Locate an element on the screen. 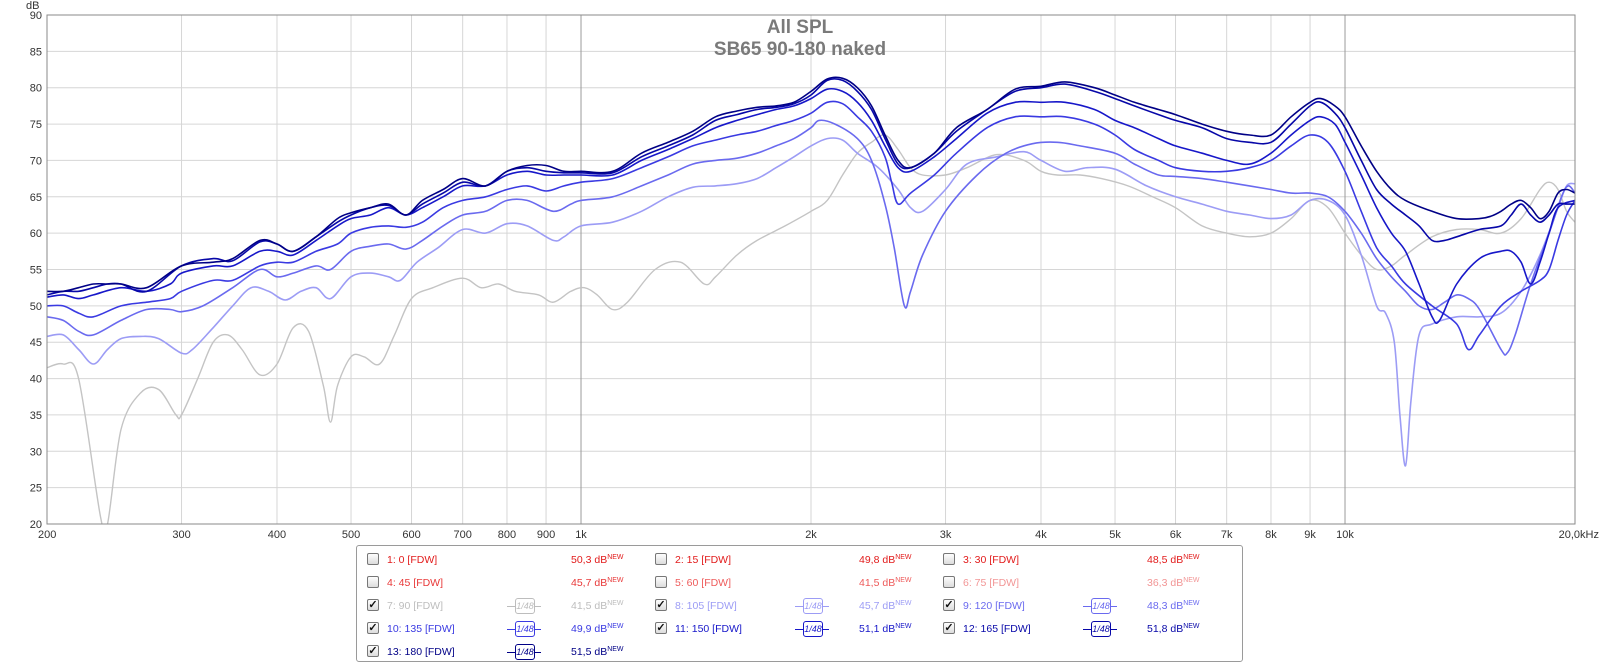 The image size is (1600, 662). y-tick-label: 90 is located at coordinates (36, 16).